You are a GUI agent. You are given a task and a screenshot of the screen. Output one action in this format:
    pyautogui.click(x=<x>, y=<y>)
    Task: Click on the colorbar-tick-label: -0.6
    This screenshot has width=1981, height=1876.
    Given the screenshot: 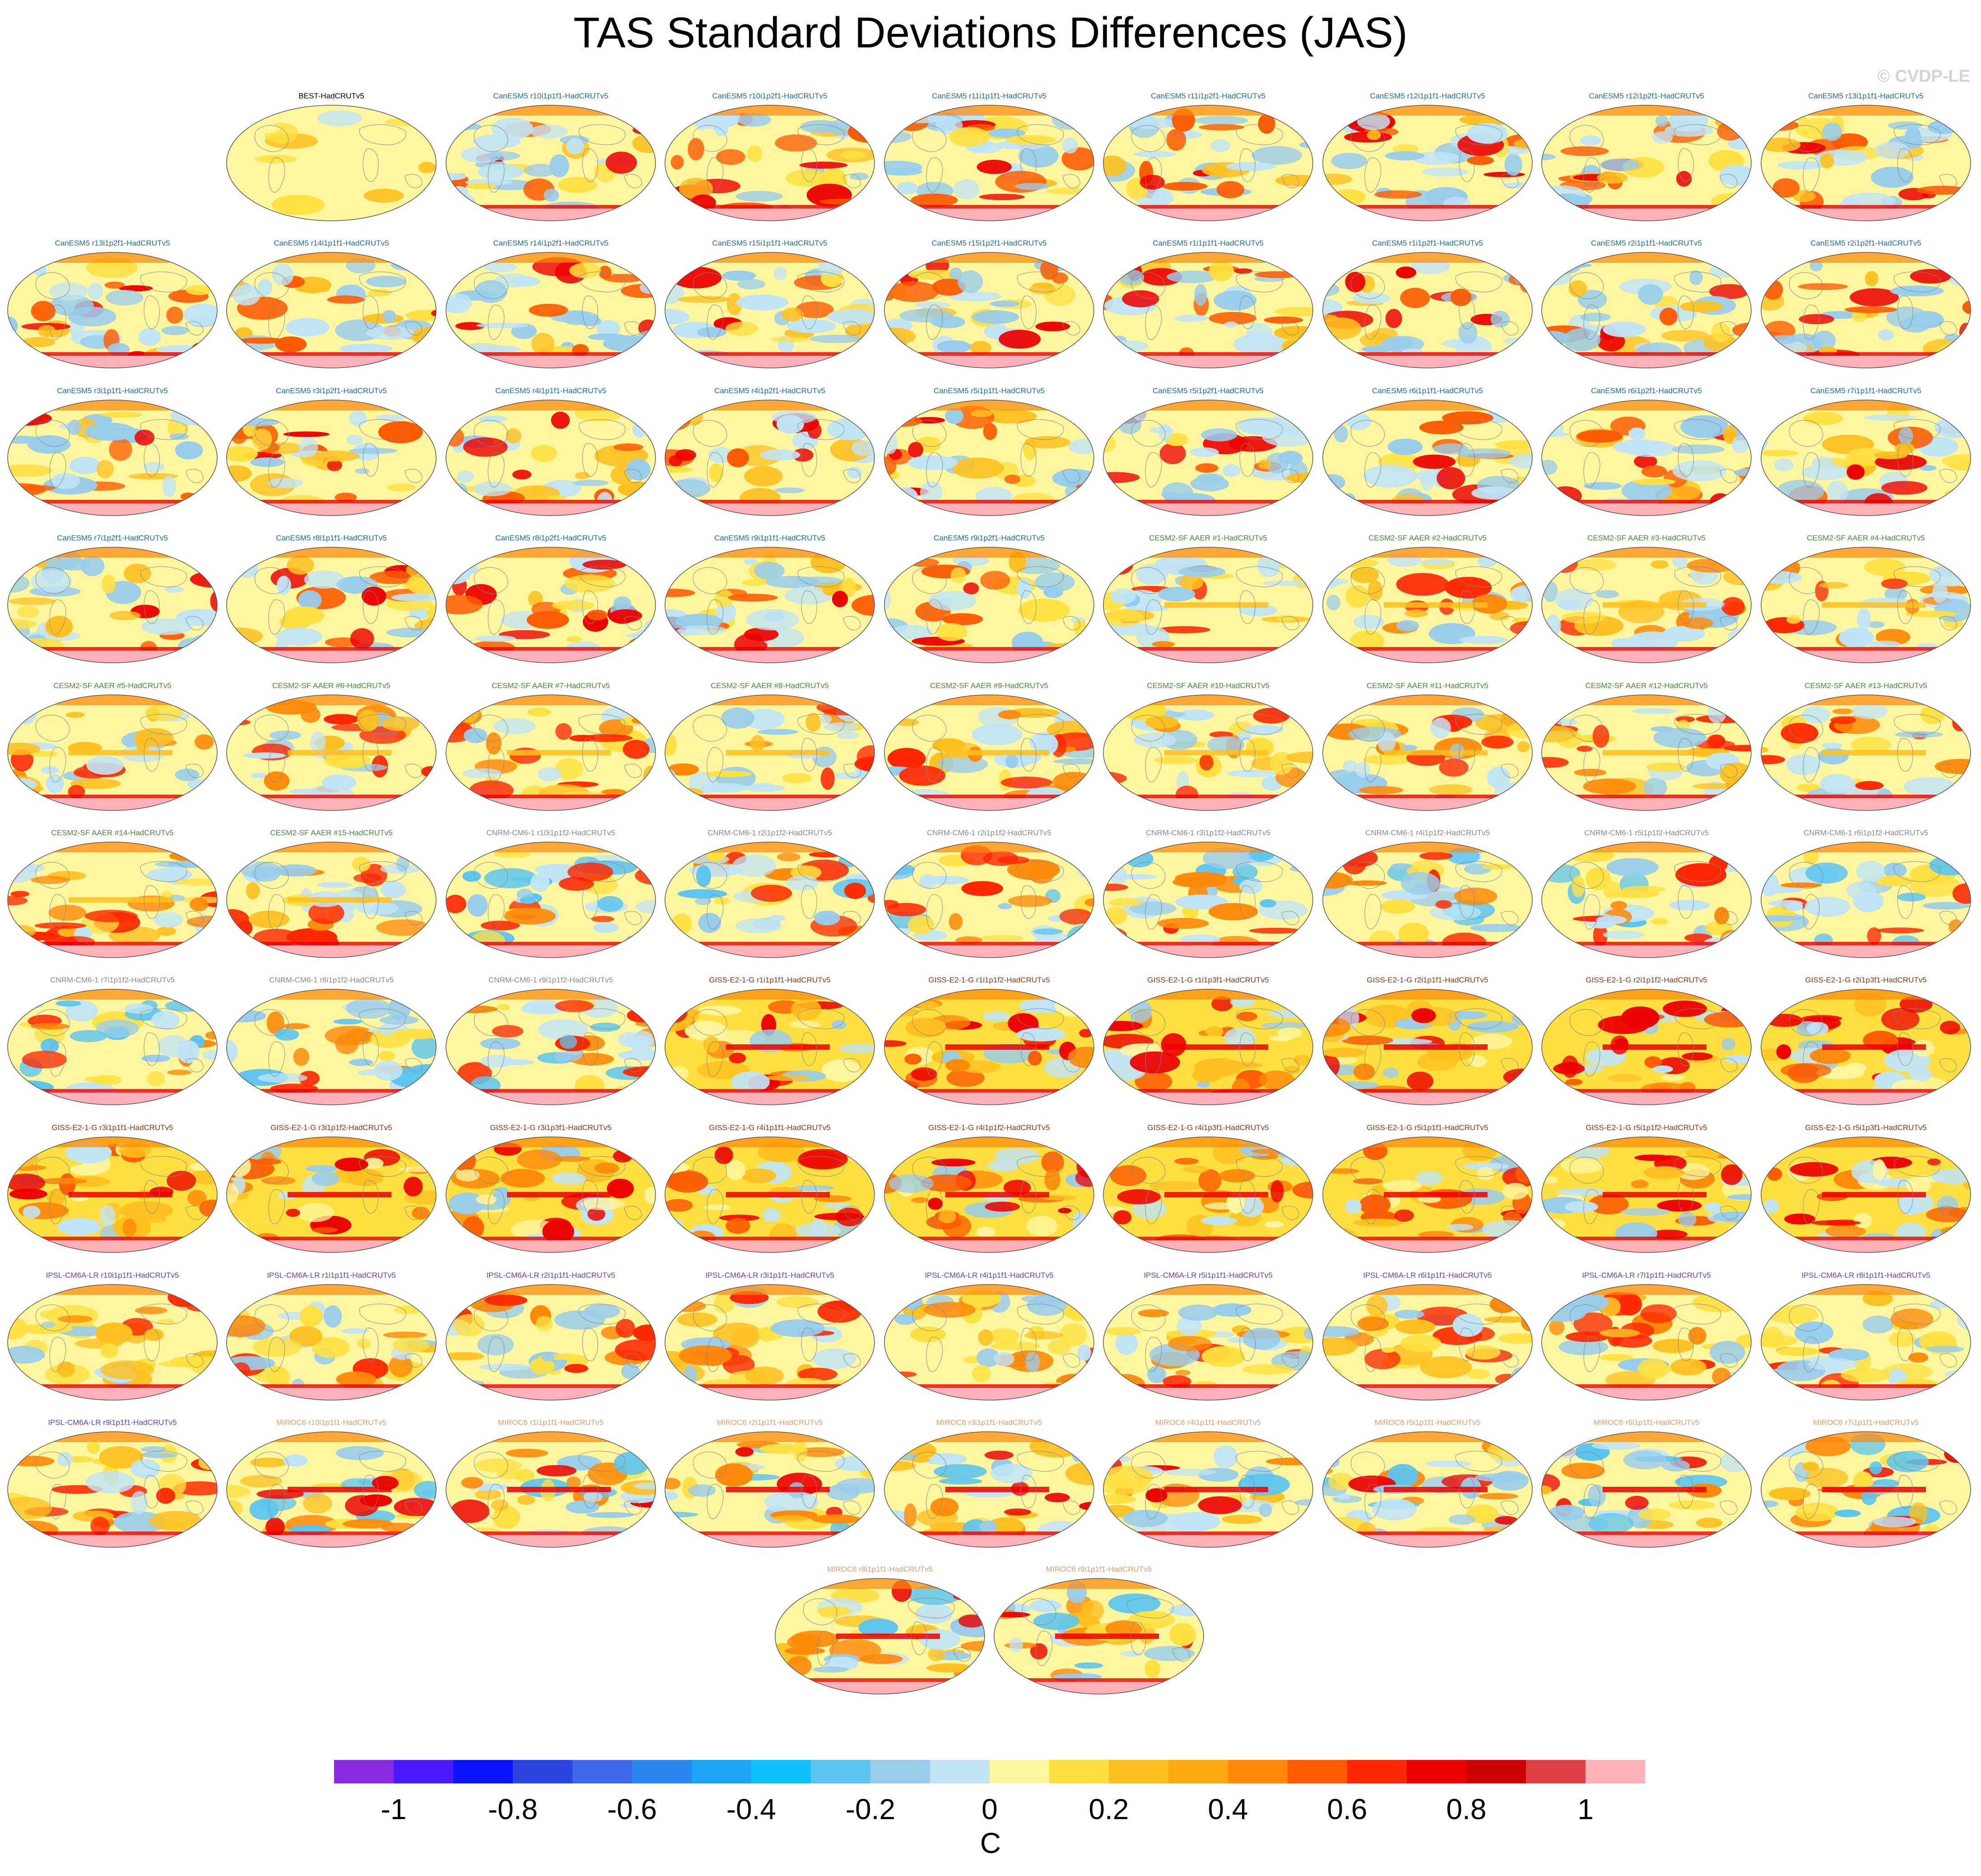 What is the action you would take?
    pyautogui.click(x=632, y=1809)
    